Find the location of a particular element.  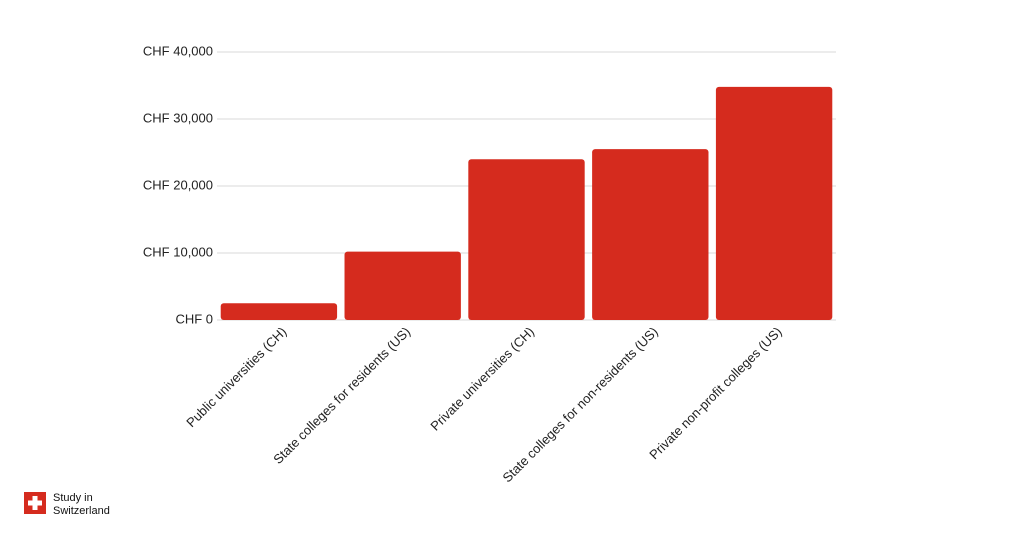

logo-cross is located at coordinates (35, 503).